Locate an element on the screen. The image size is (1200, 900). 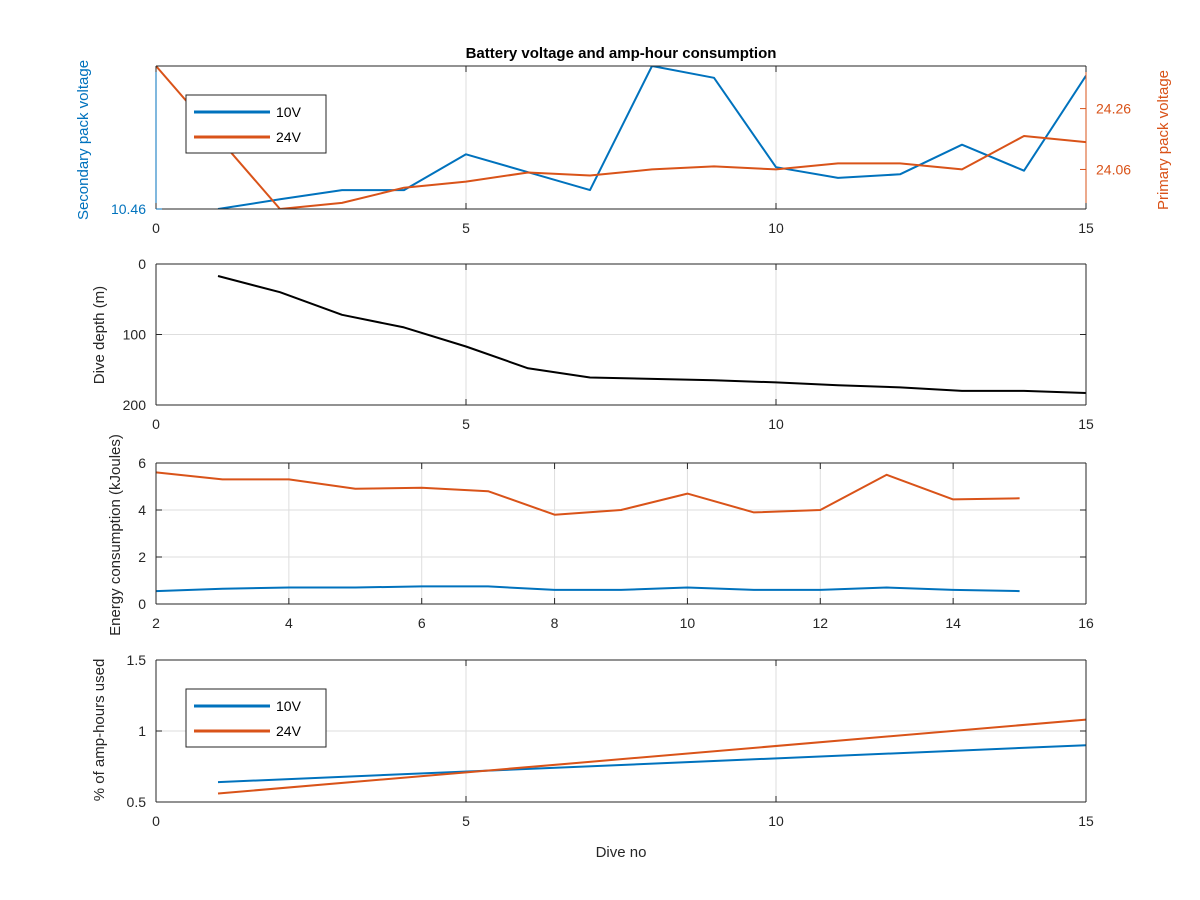
y-axis-label: Energy consumption (kJoules) is located at coordinates (115, 535).